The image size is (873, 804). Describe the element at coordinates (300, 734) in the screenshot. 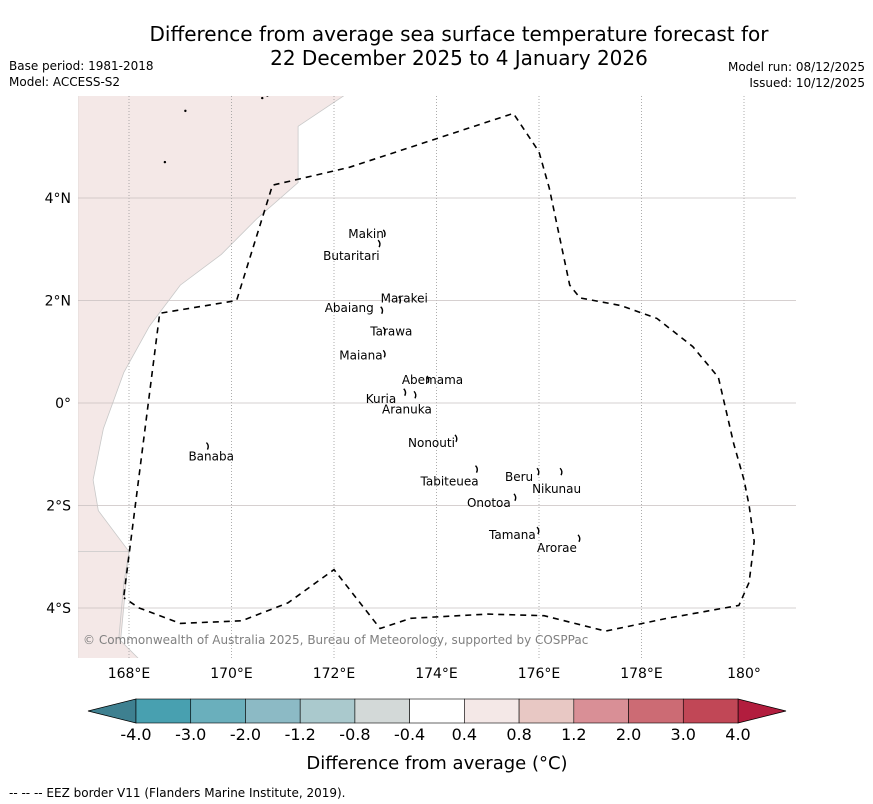

I see `colorbar-tick-label: -1.2` at that location.